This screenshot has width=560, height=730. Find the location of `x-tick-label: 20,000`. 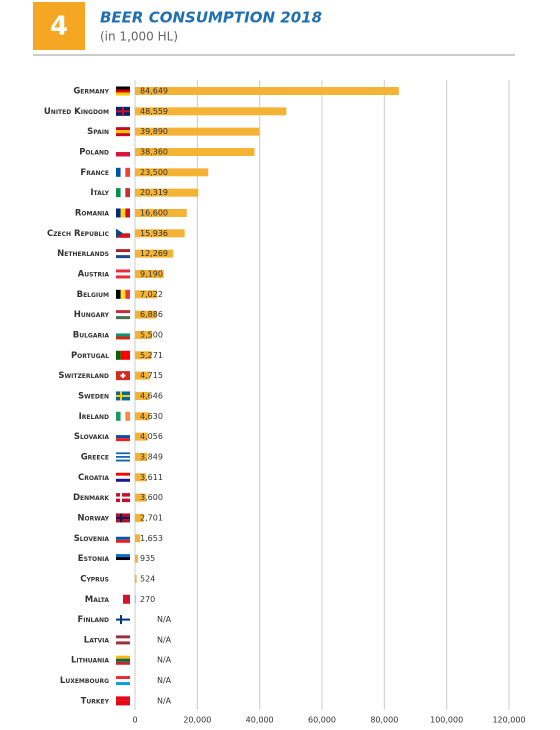

x-tick-label: 20,000 is located at coordinates (197, 720).